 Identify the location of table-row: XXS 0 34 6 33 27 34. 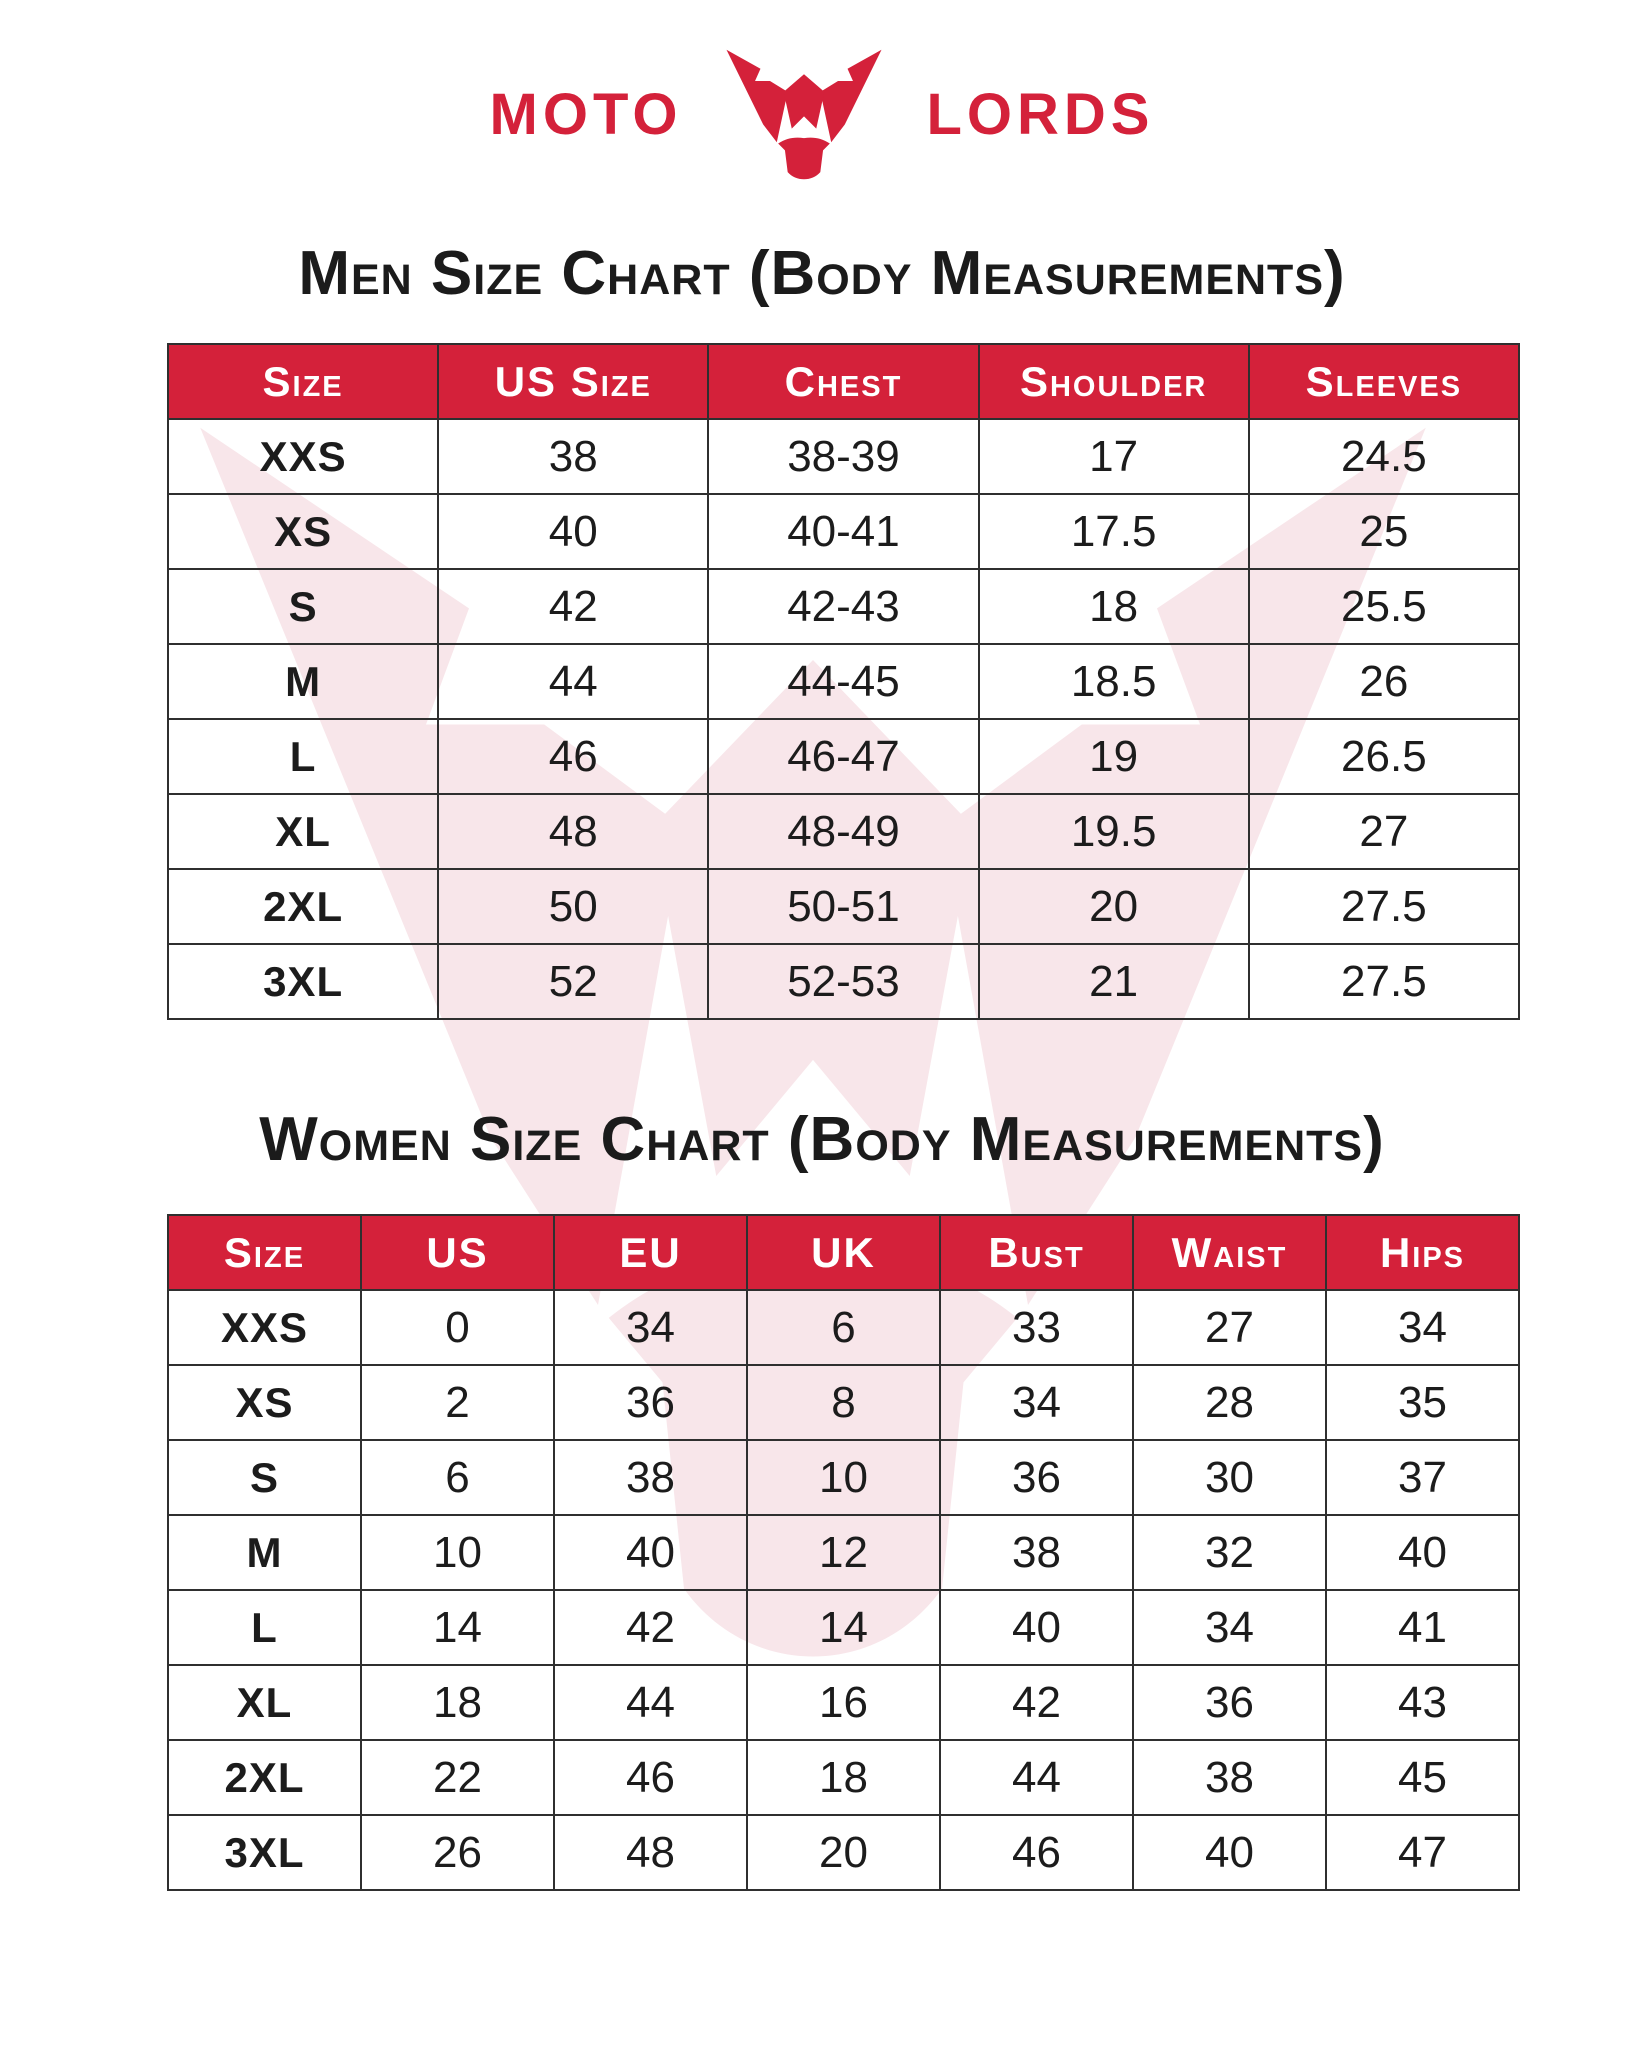
(843, 1327).